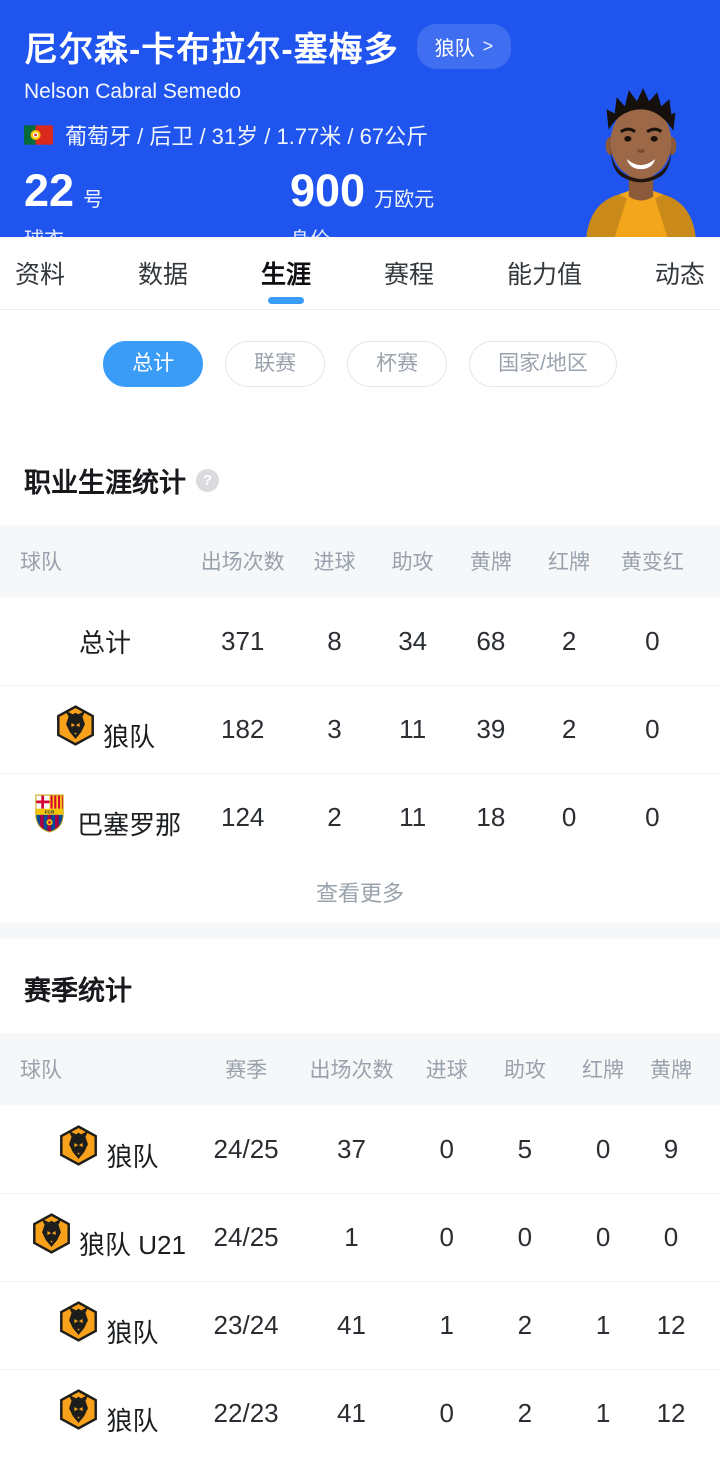  I want to click on team-name: 巴塞罗那, so click(129, 825).